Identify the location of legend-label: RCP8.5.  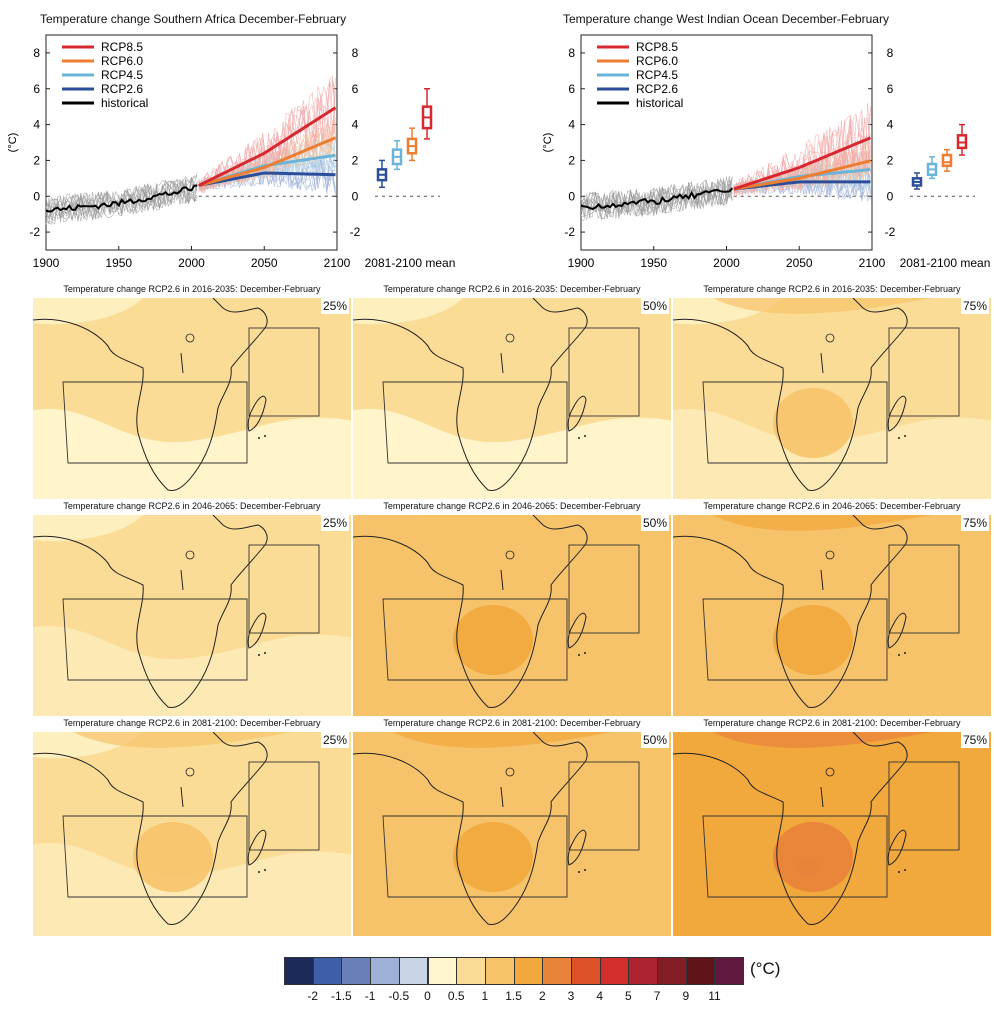
(122, 47).